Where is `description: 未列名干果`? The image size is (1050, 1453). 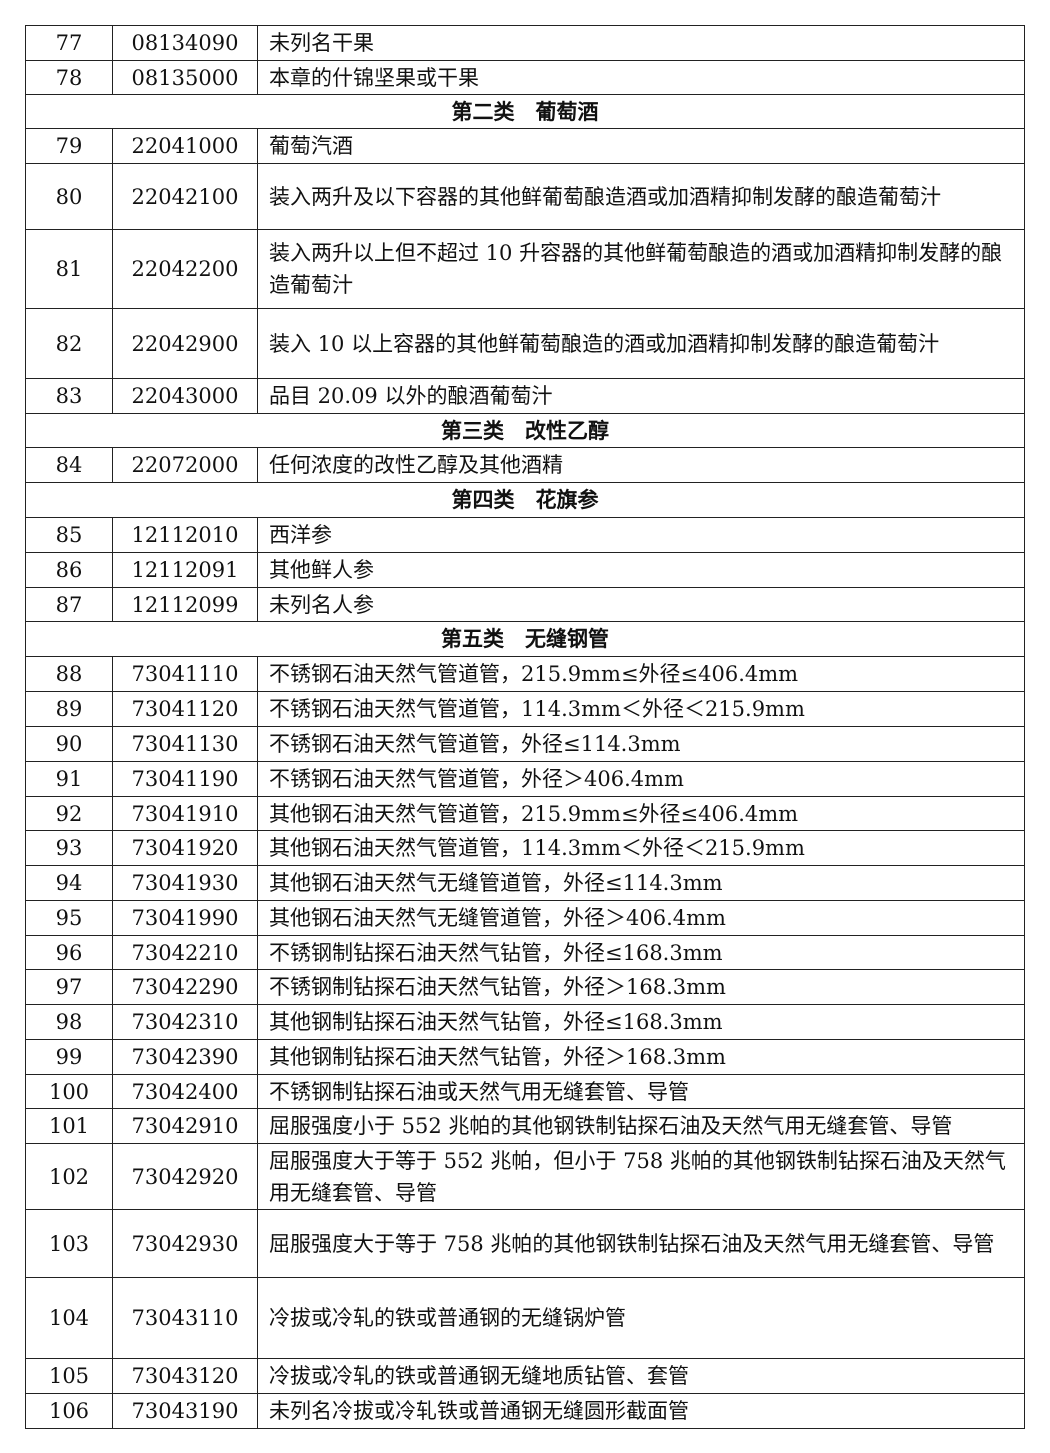 description: 未列名干果 is located at coordinates (641, 43).